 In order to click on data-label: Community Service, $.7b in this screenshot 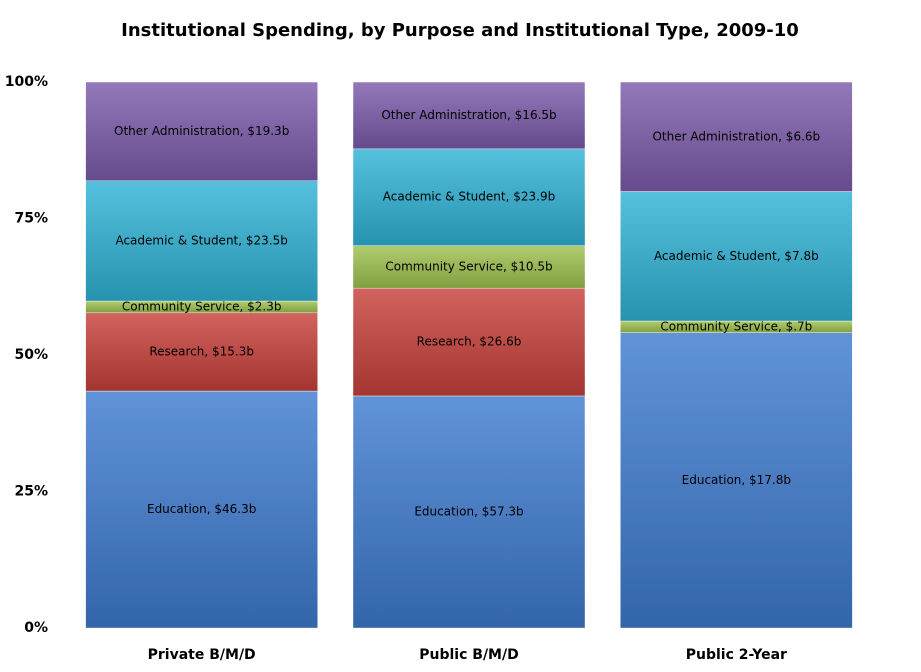, I will do `click(736, 326)`.